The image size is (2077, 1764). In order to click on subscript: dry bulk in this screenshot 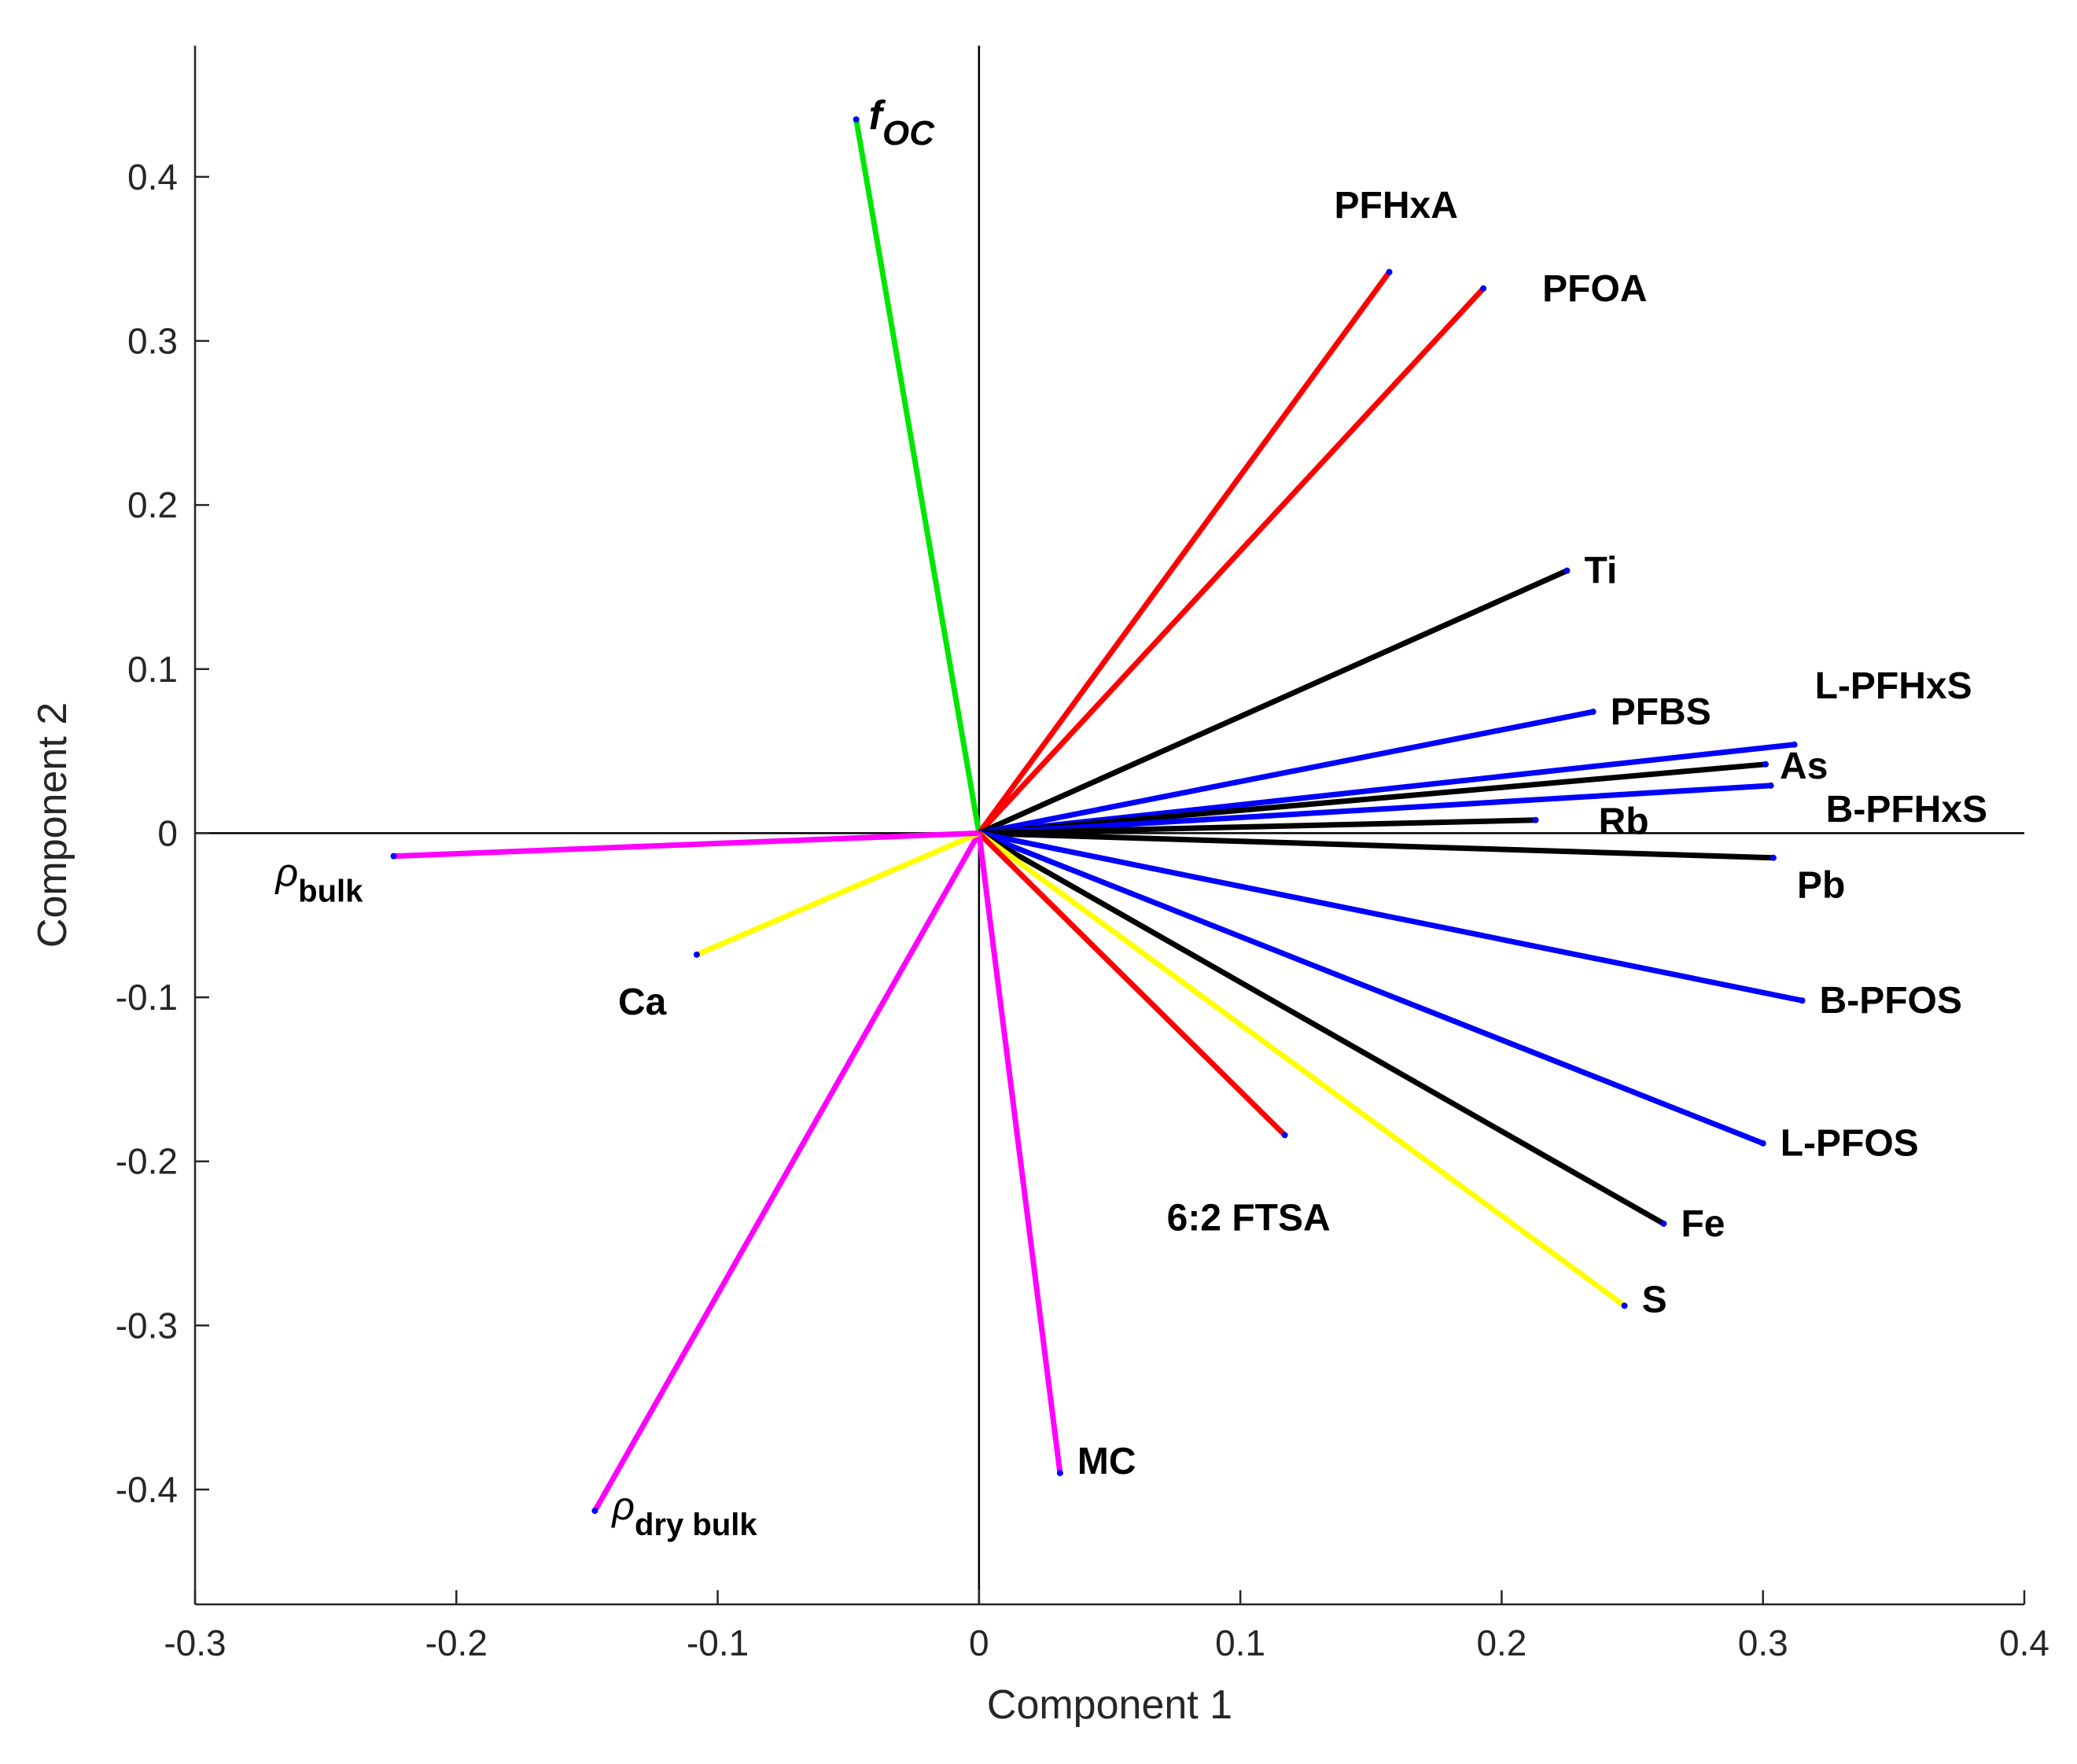, I will do `click(696, 1525)`.